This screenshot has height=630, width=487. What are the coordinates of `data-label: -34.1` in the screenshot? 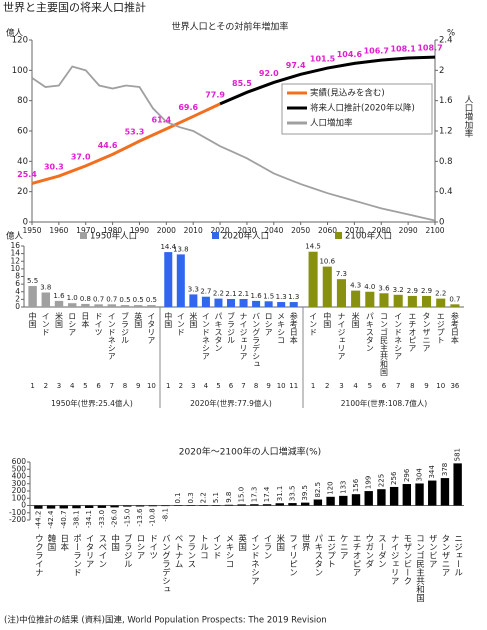 It's located at (89, 519).